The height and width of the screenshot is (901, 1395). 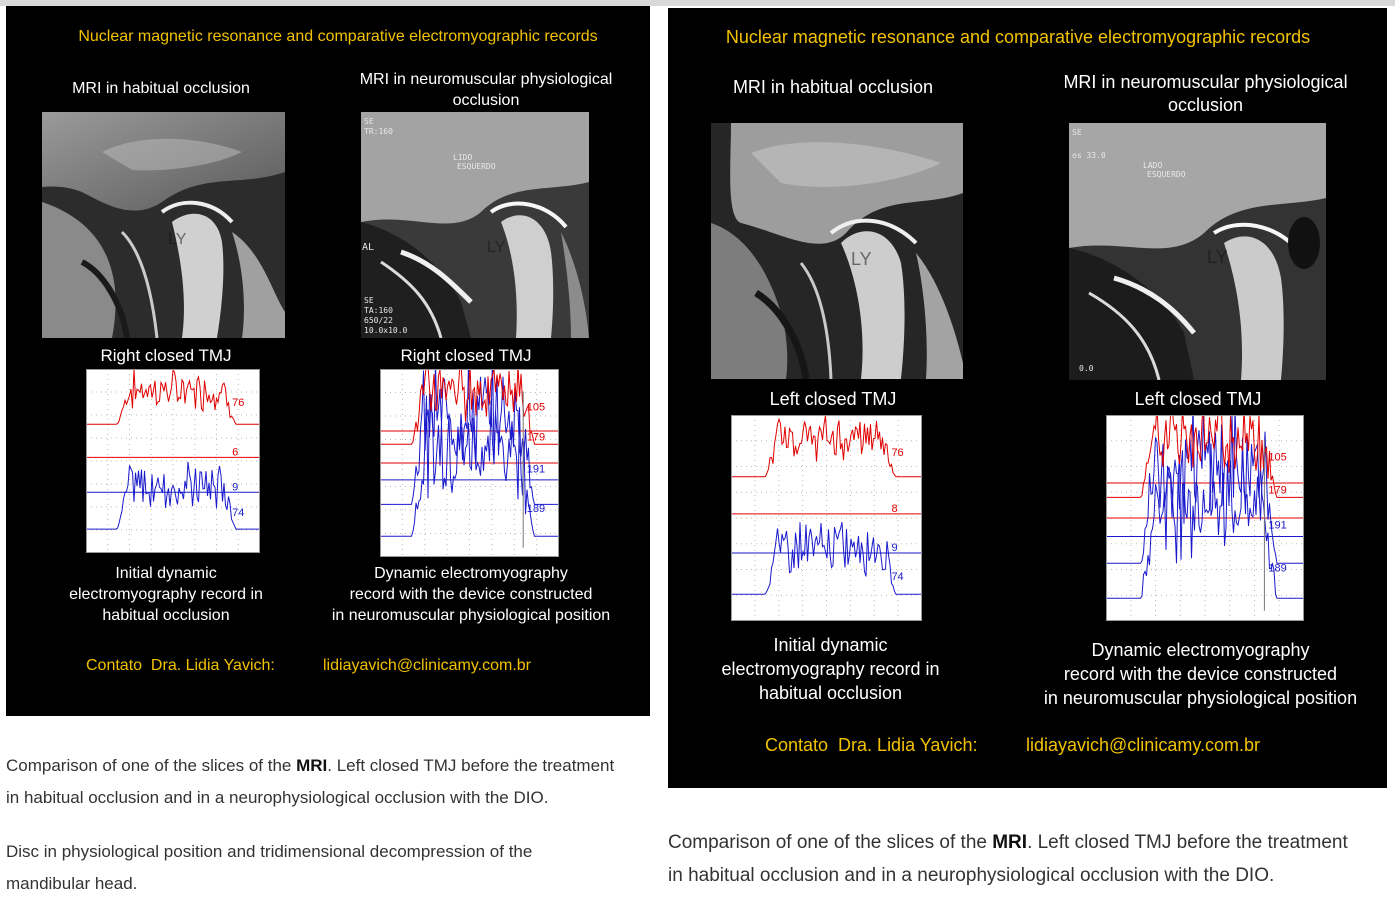 What do you see at coordinates (894, 548) in the screenshot?
I see `emg-value-label: 9` at bounding box center [894, 548].